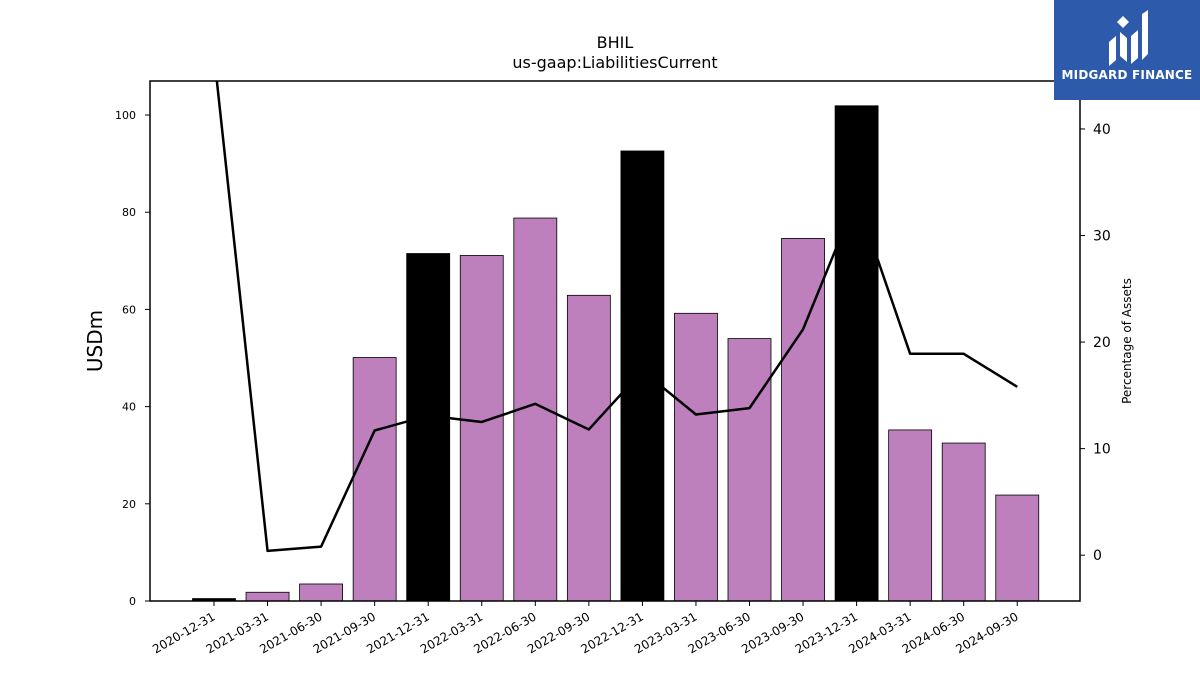  Describe the element at coordinates (1128, 38) in the screenshot. I see `midgard-logo-icon` at that location.